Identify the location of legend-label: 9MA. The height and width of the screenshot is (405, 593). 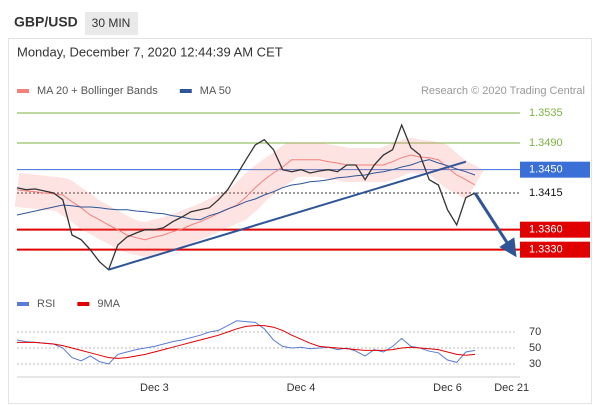
(108, 304).